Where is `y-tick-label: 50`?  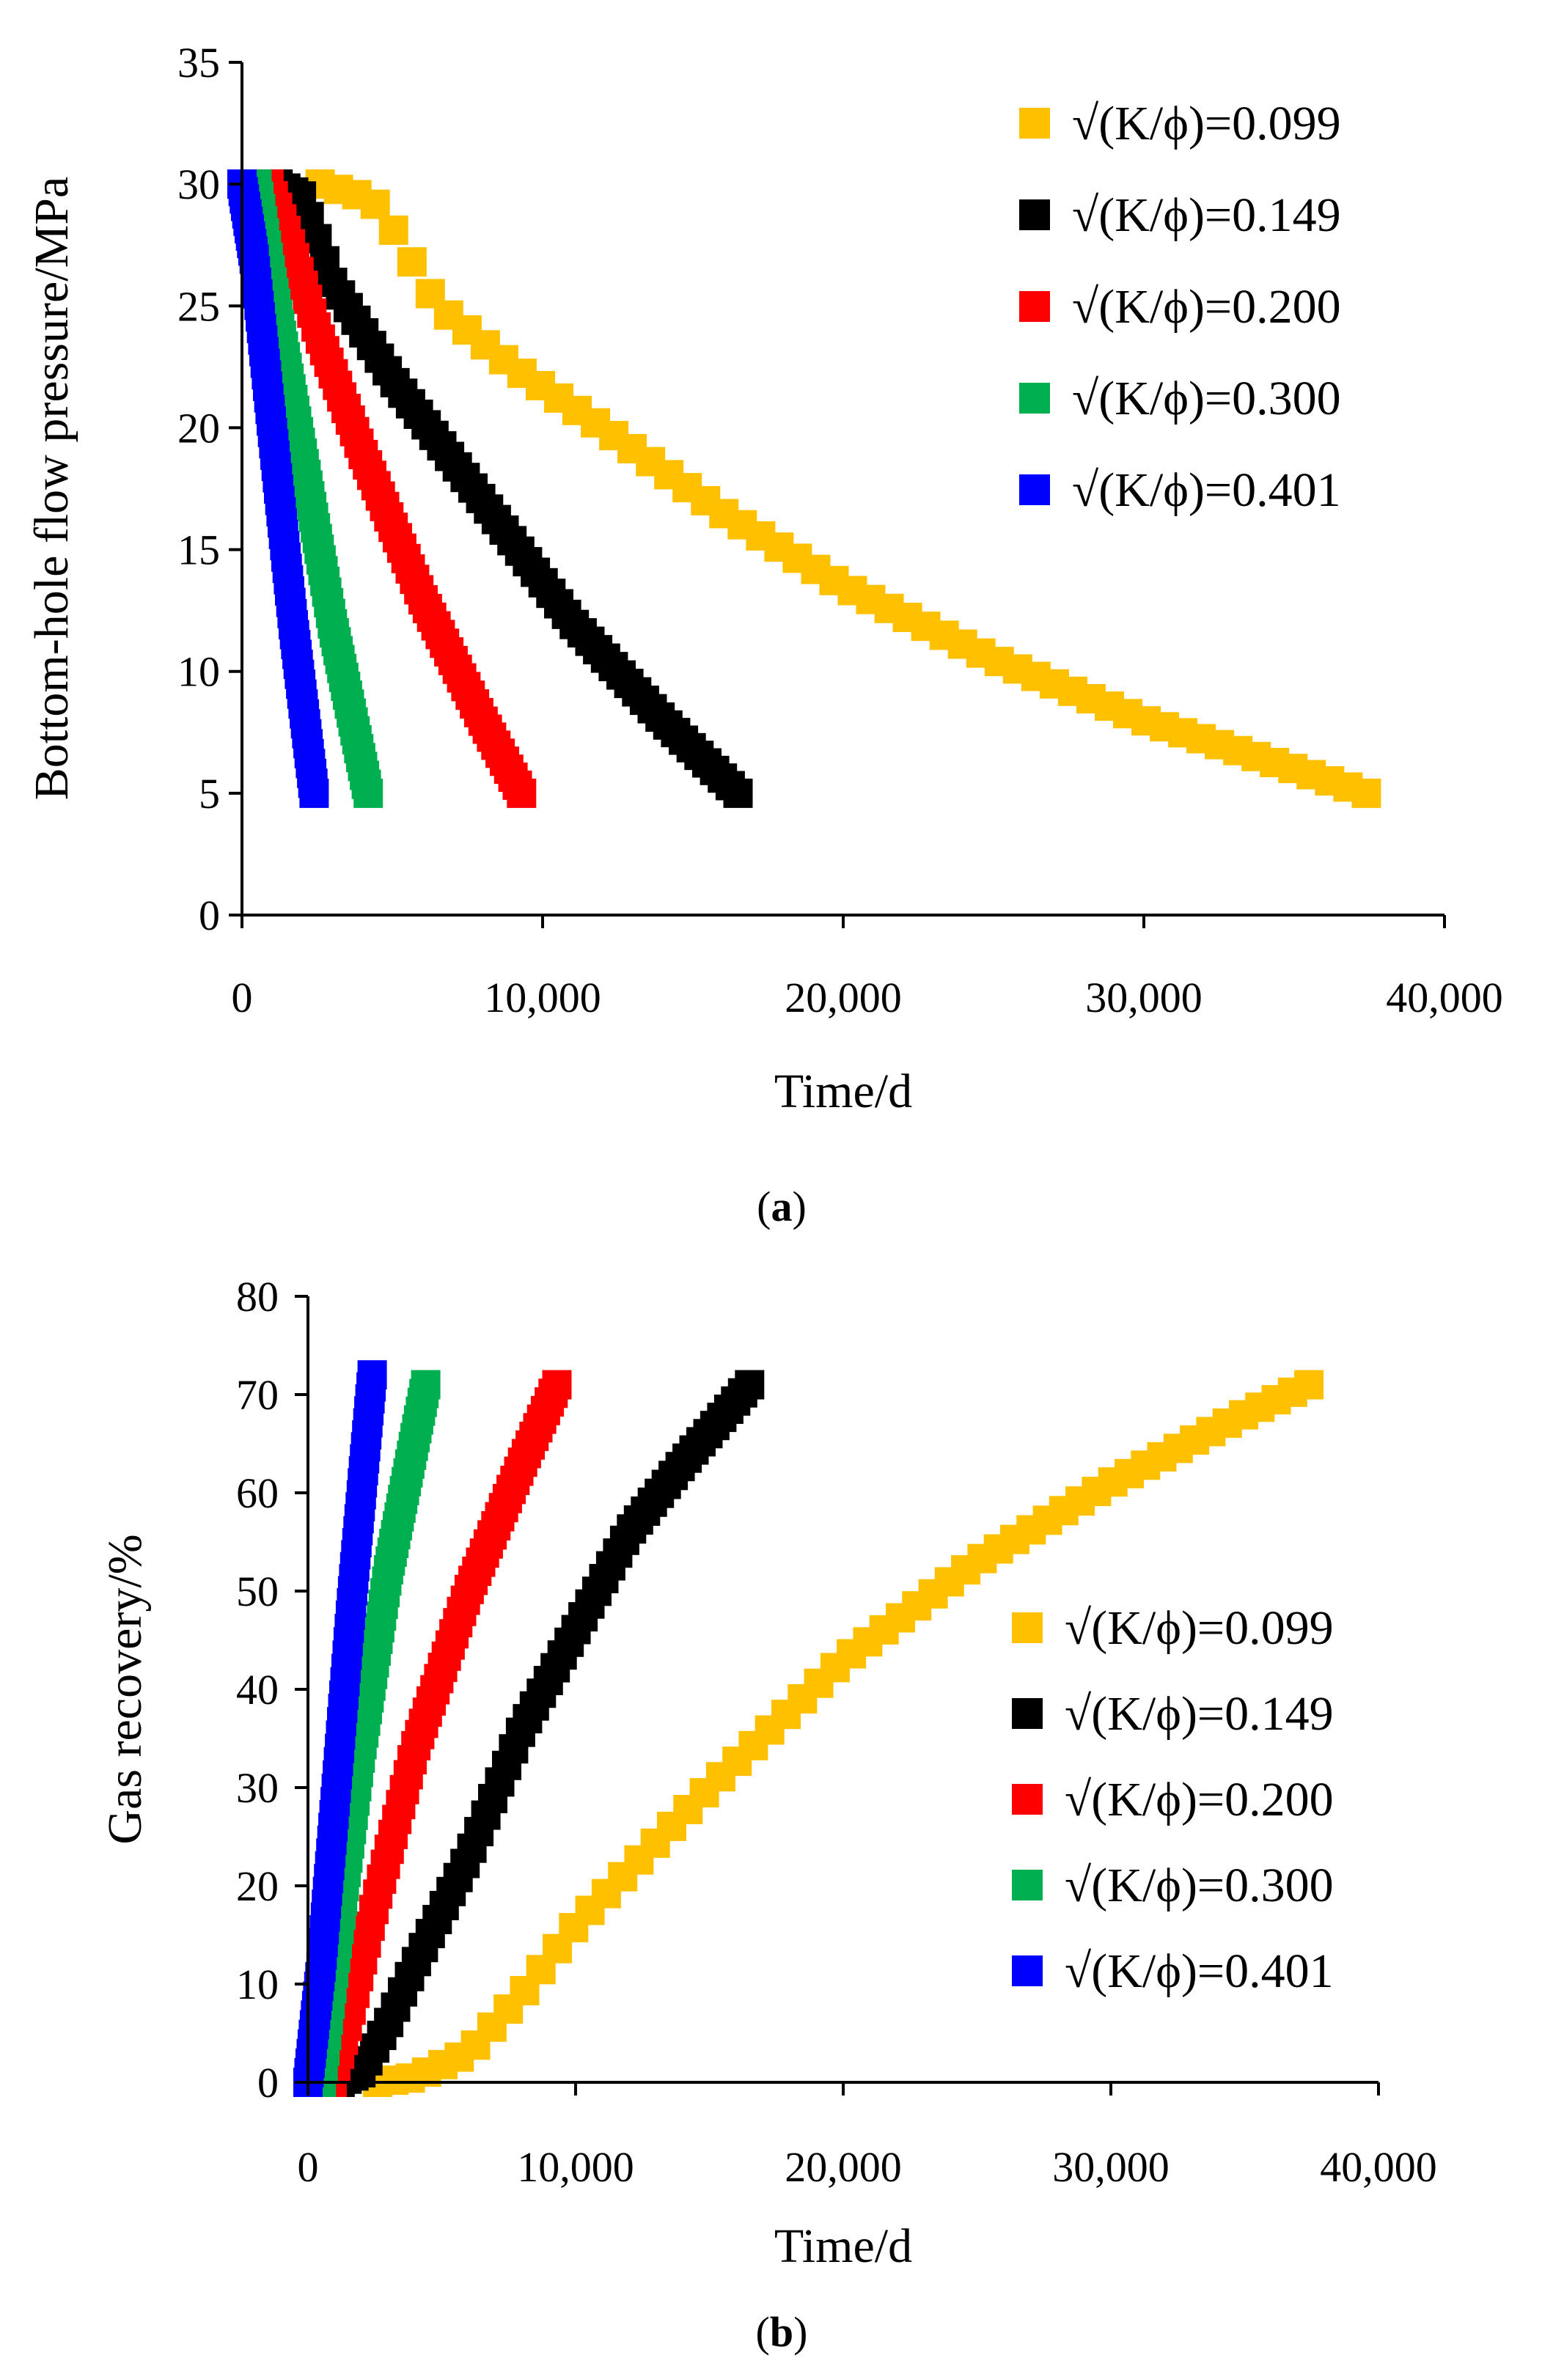 y-tick-label: 50 is located at coordinates (257, 1592).